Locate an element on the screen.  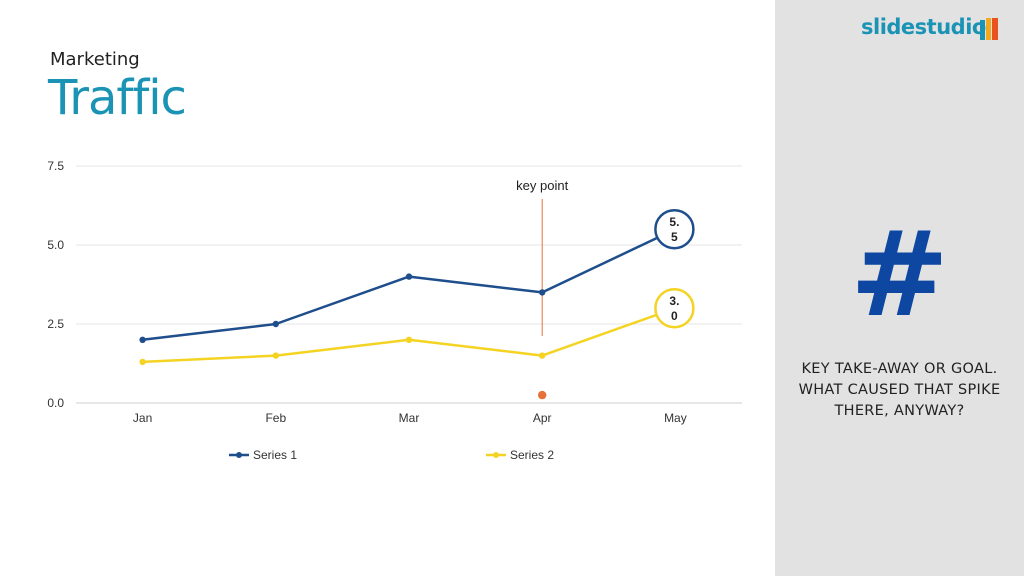
y-tick-label: 0.0 is located at coordinates (55, 403).